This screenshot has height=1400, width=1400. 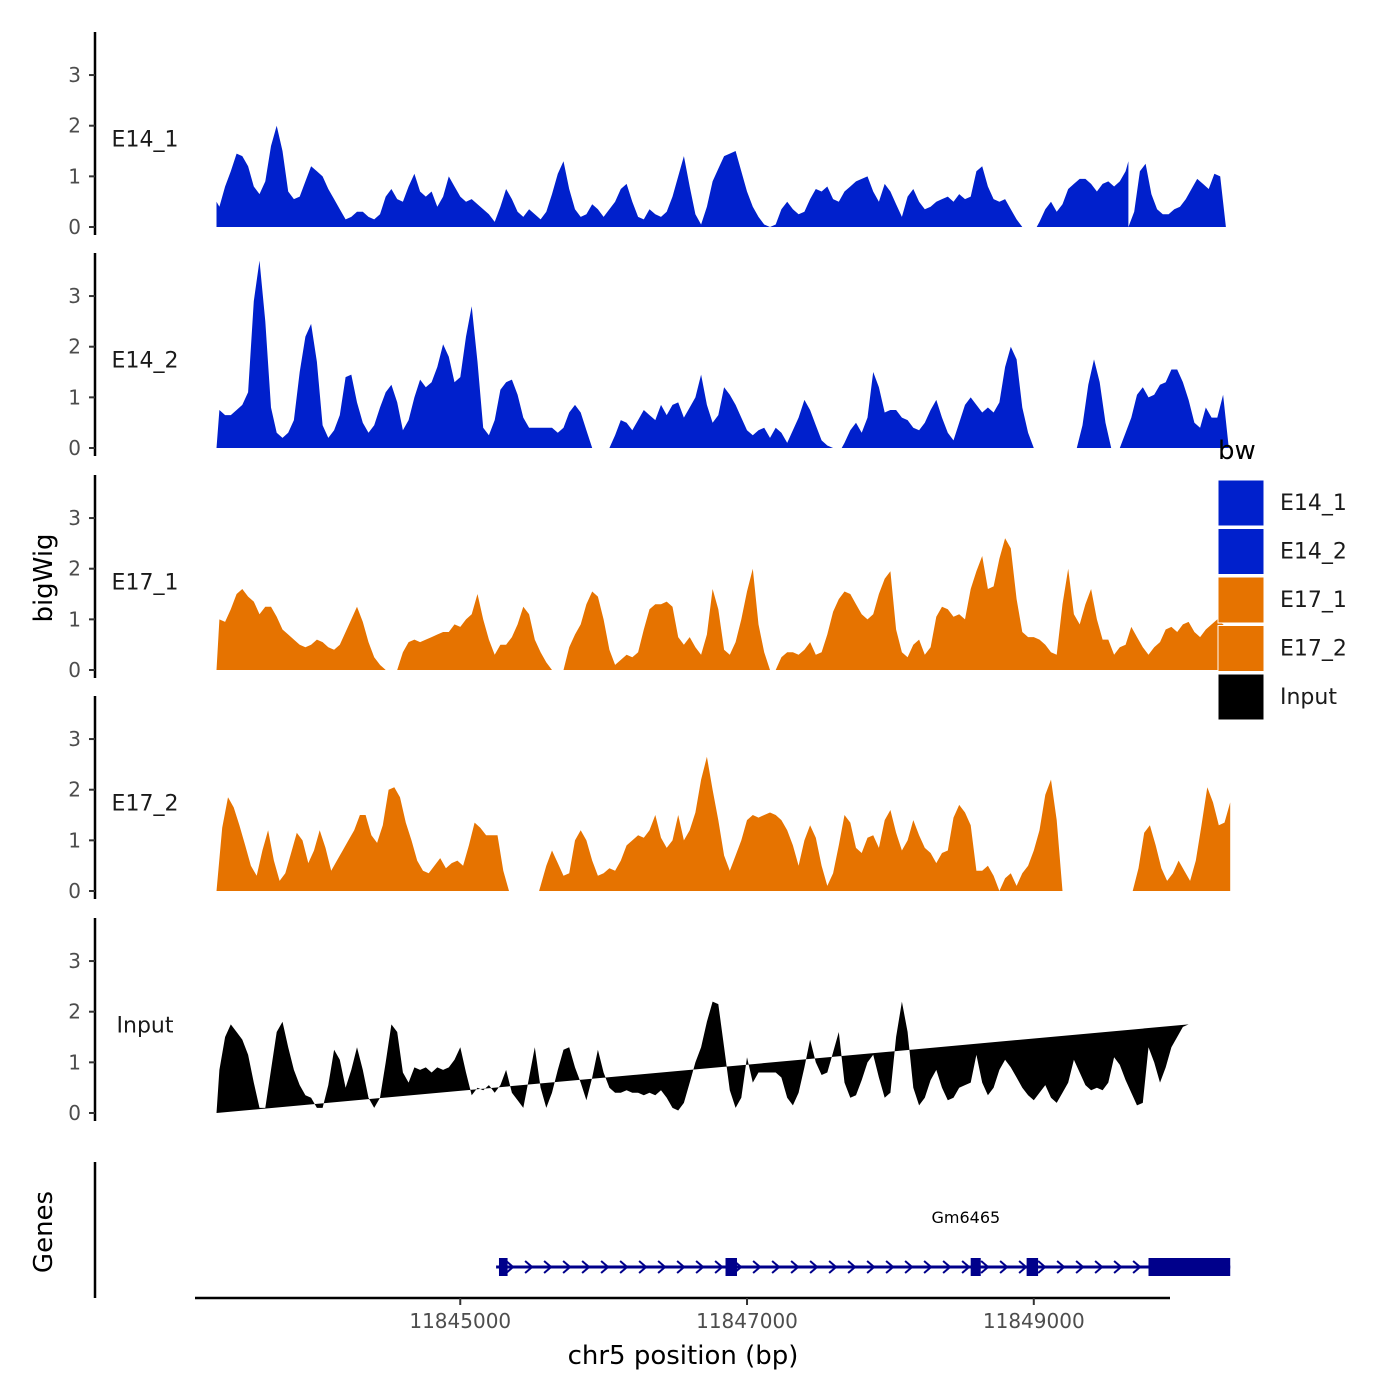 I want to click on legend-label-Input: Input, so click(x=1308, y=697).